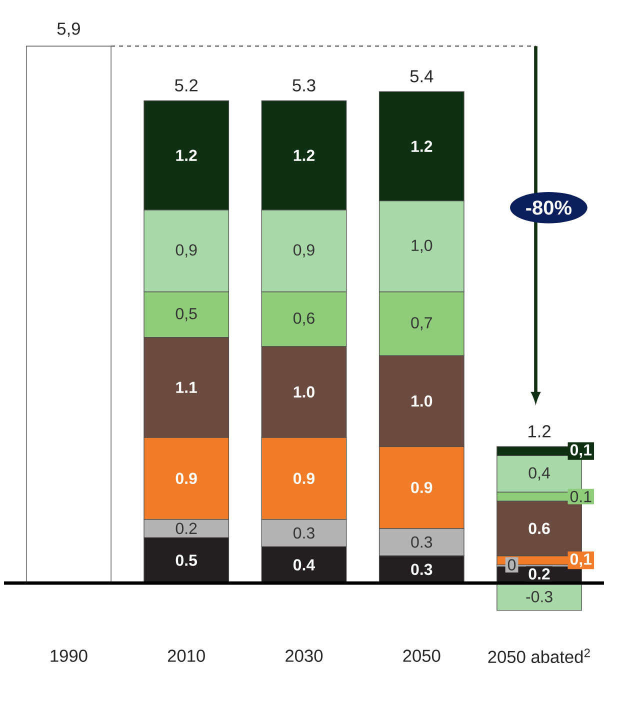  I want to click on data-label: -0.3, so click(539, 596).